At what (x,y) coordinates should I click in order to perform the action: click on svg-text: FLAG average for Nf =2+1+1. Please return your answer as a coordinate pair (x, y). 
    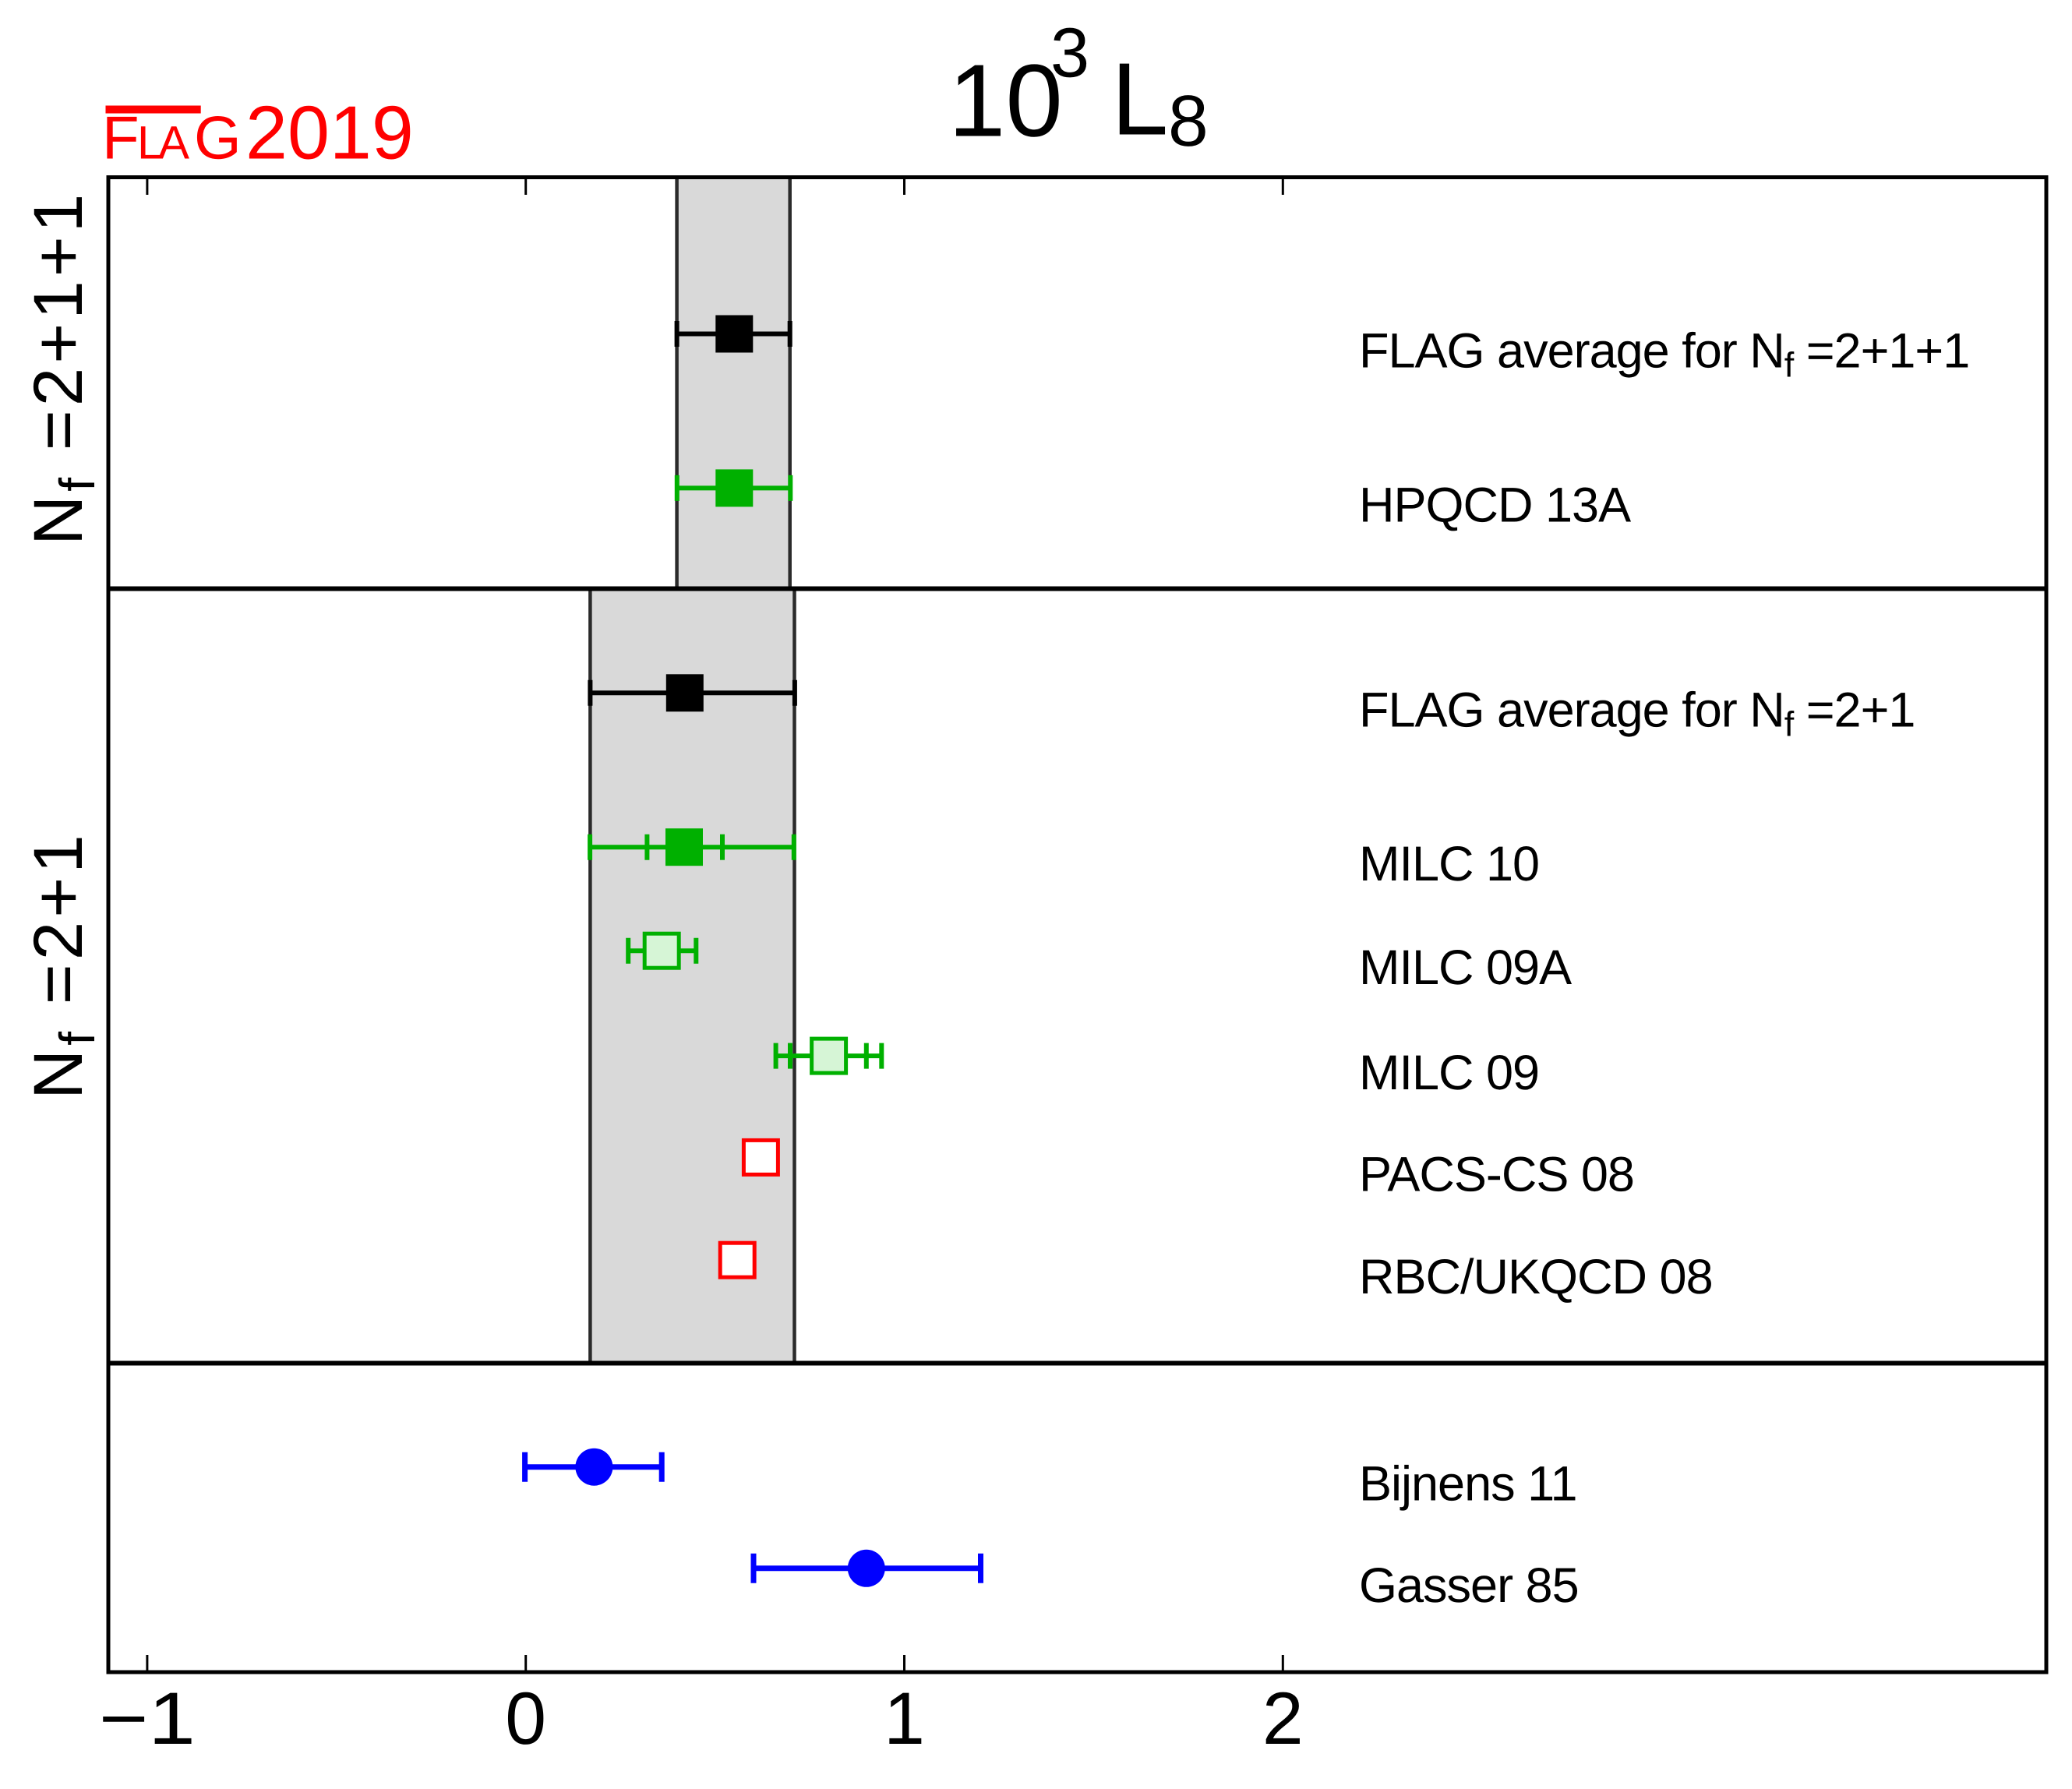
    Looking at the image, I should click on (1664, 354).